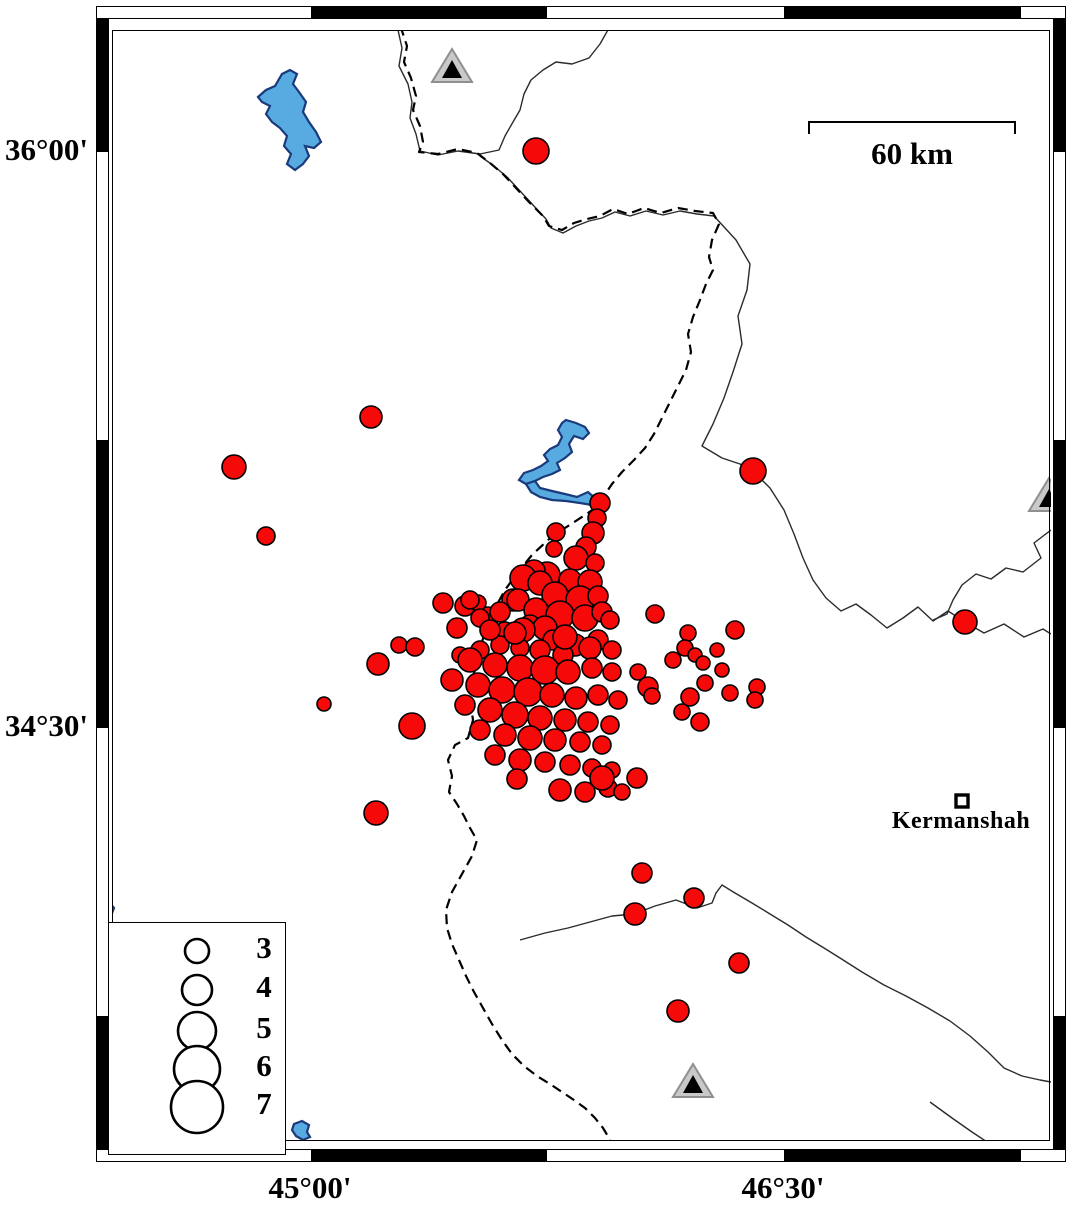 Image resolution: width=1066 pixels, height=1206 pixels. Describe the element at coordinates (264, 1027) in the screenshot. I see `legend-magnitude-value: 5` at that location.